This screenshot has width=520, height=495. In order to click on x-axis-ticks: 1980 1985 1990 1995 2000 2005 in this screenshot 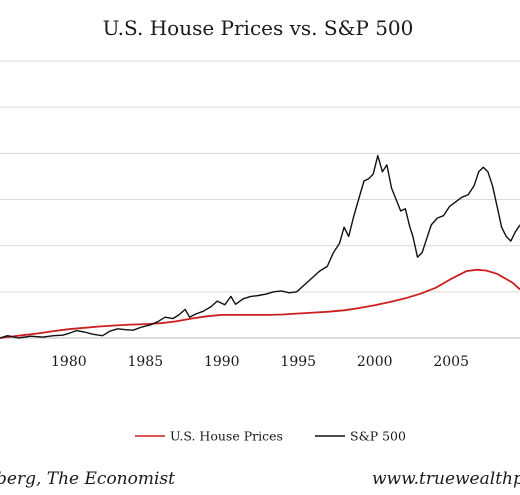, I will do `click(260, 362)`.